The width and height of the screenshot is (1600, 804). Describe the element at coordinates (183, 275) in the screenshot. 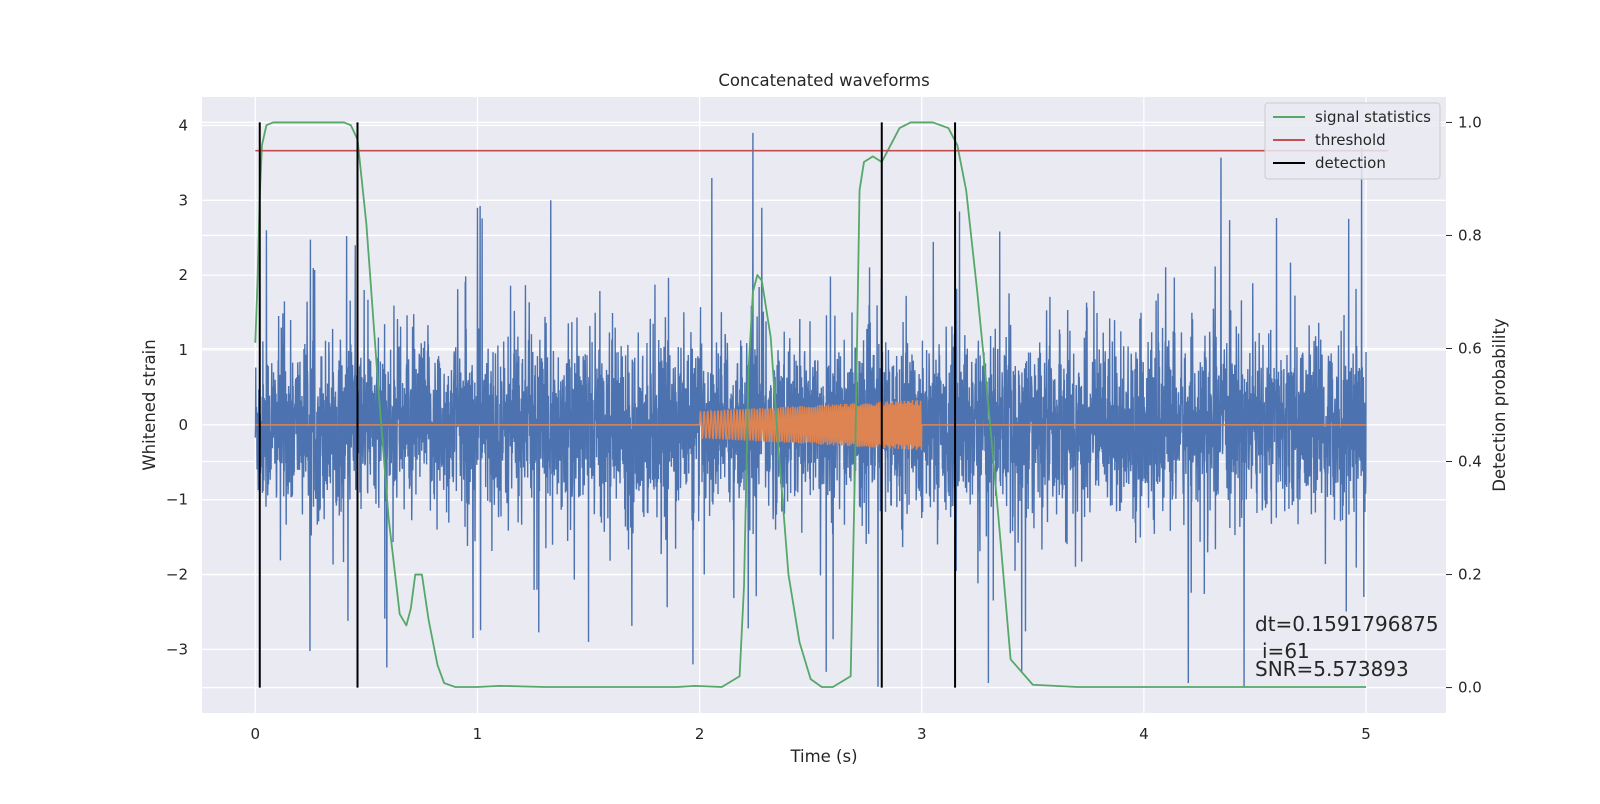

I see `y-tick-label-5: 2` at that location.